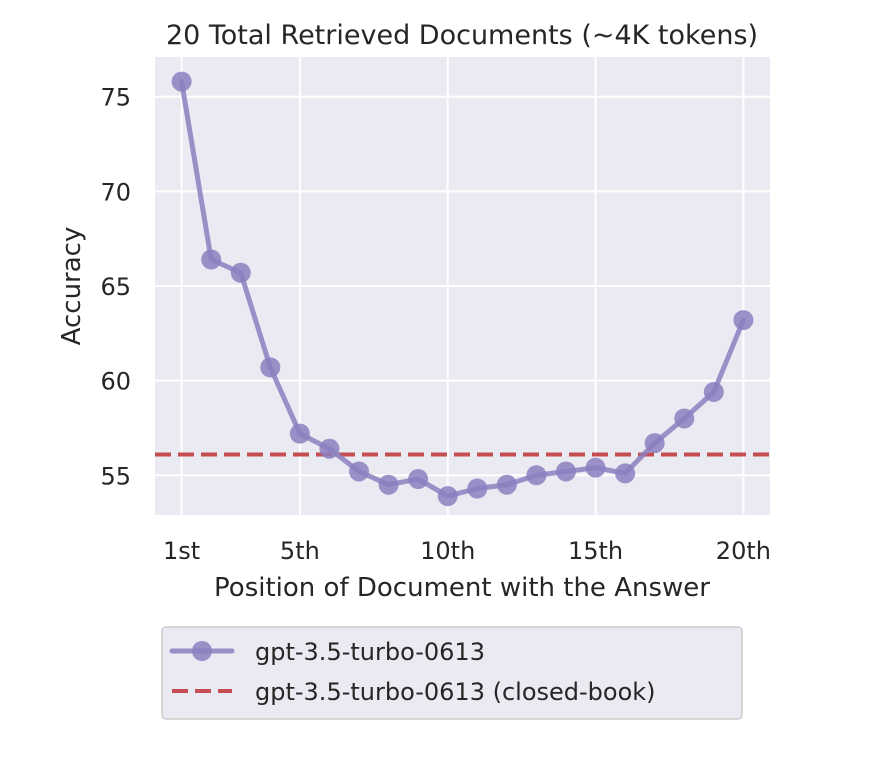 This screenshot has width=890, height=760. What do you see at coordinates (115, 382) in the screenshot?
I see `y-tick-label: 60` at bounding box center [115, 382].